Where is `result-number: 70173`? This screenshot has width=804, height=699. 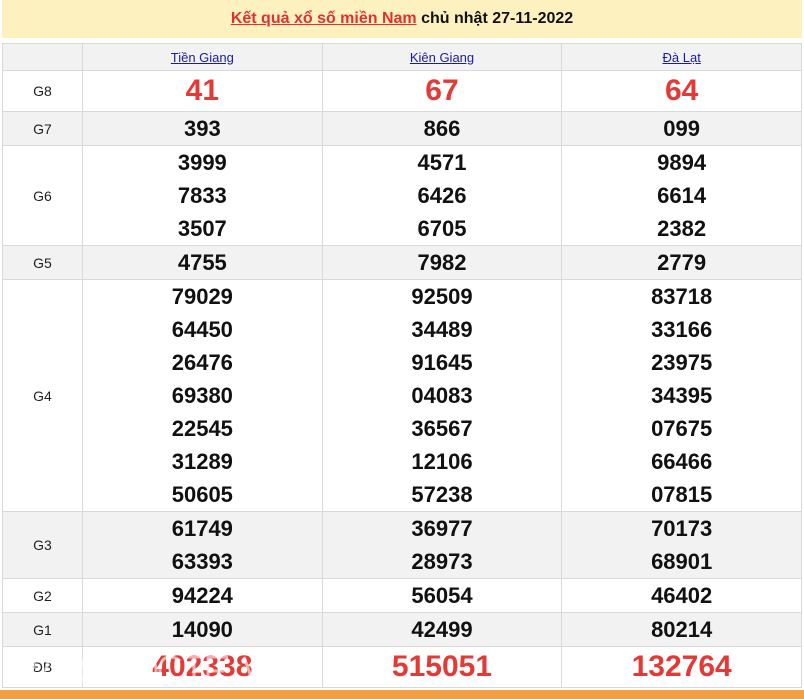 result-number: 70173 is located at coordinates (682, 528).